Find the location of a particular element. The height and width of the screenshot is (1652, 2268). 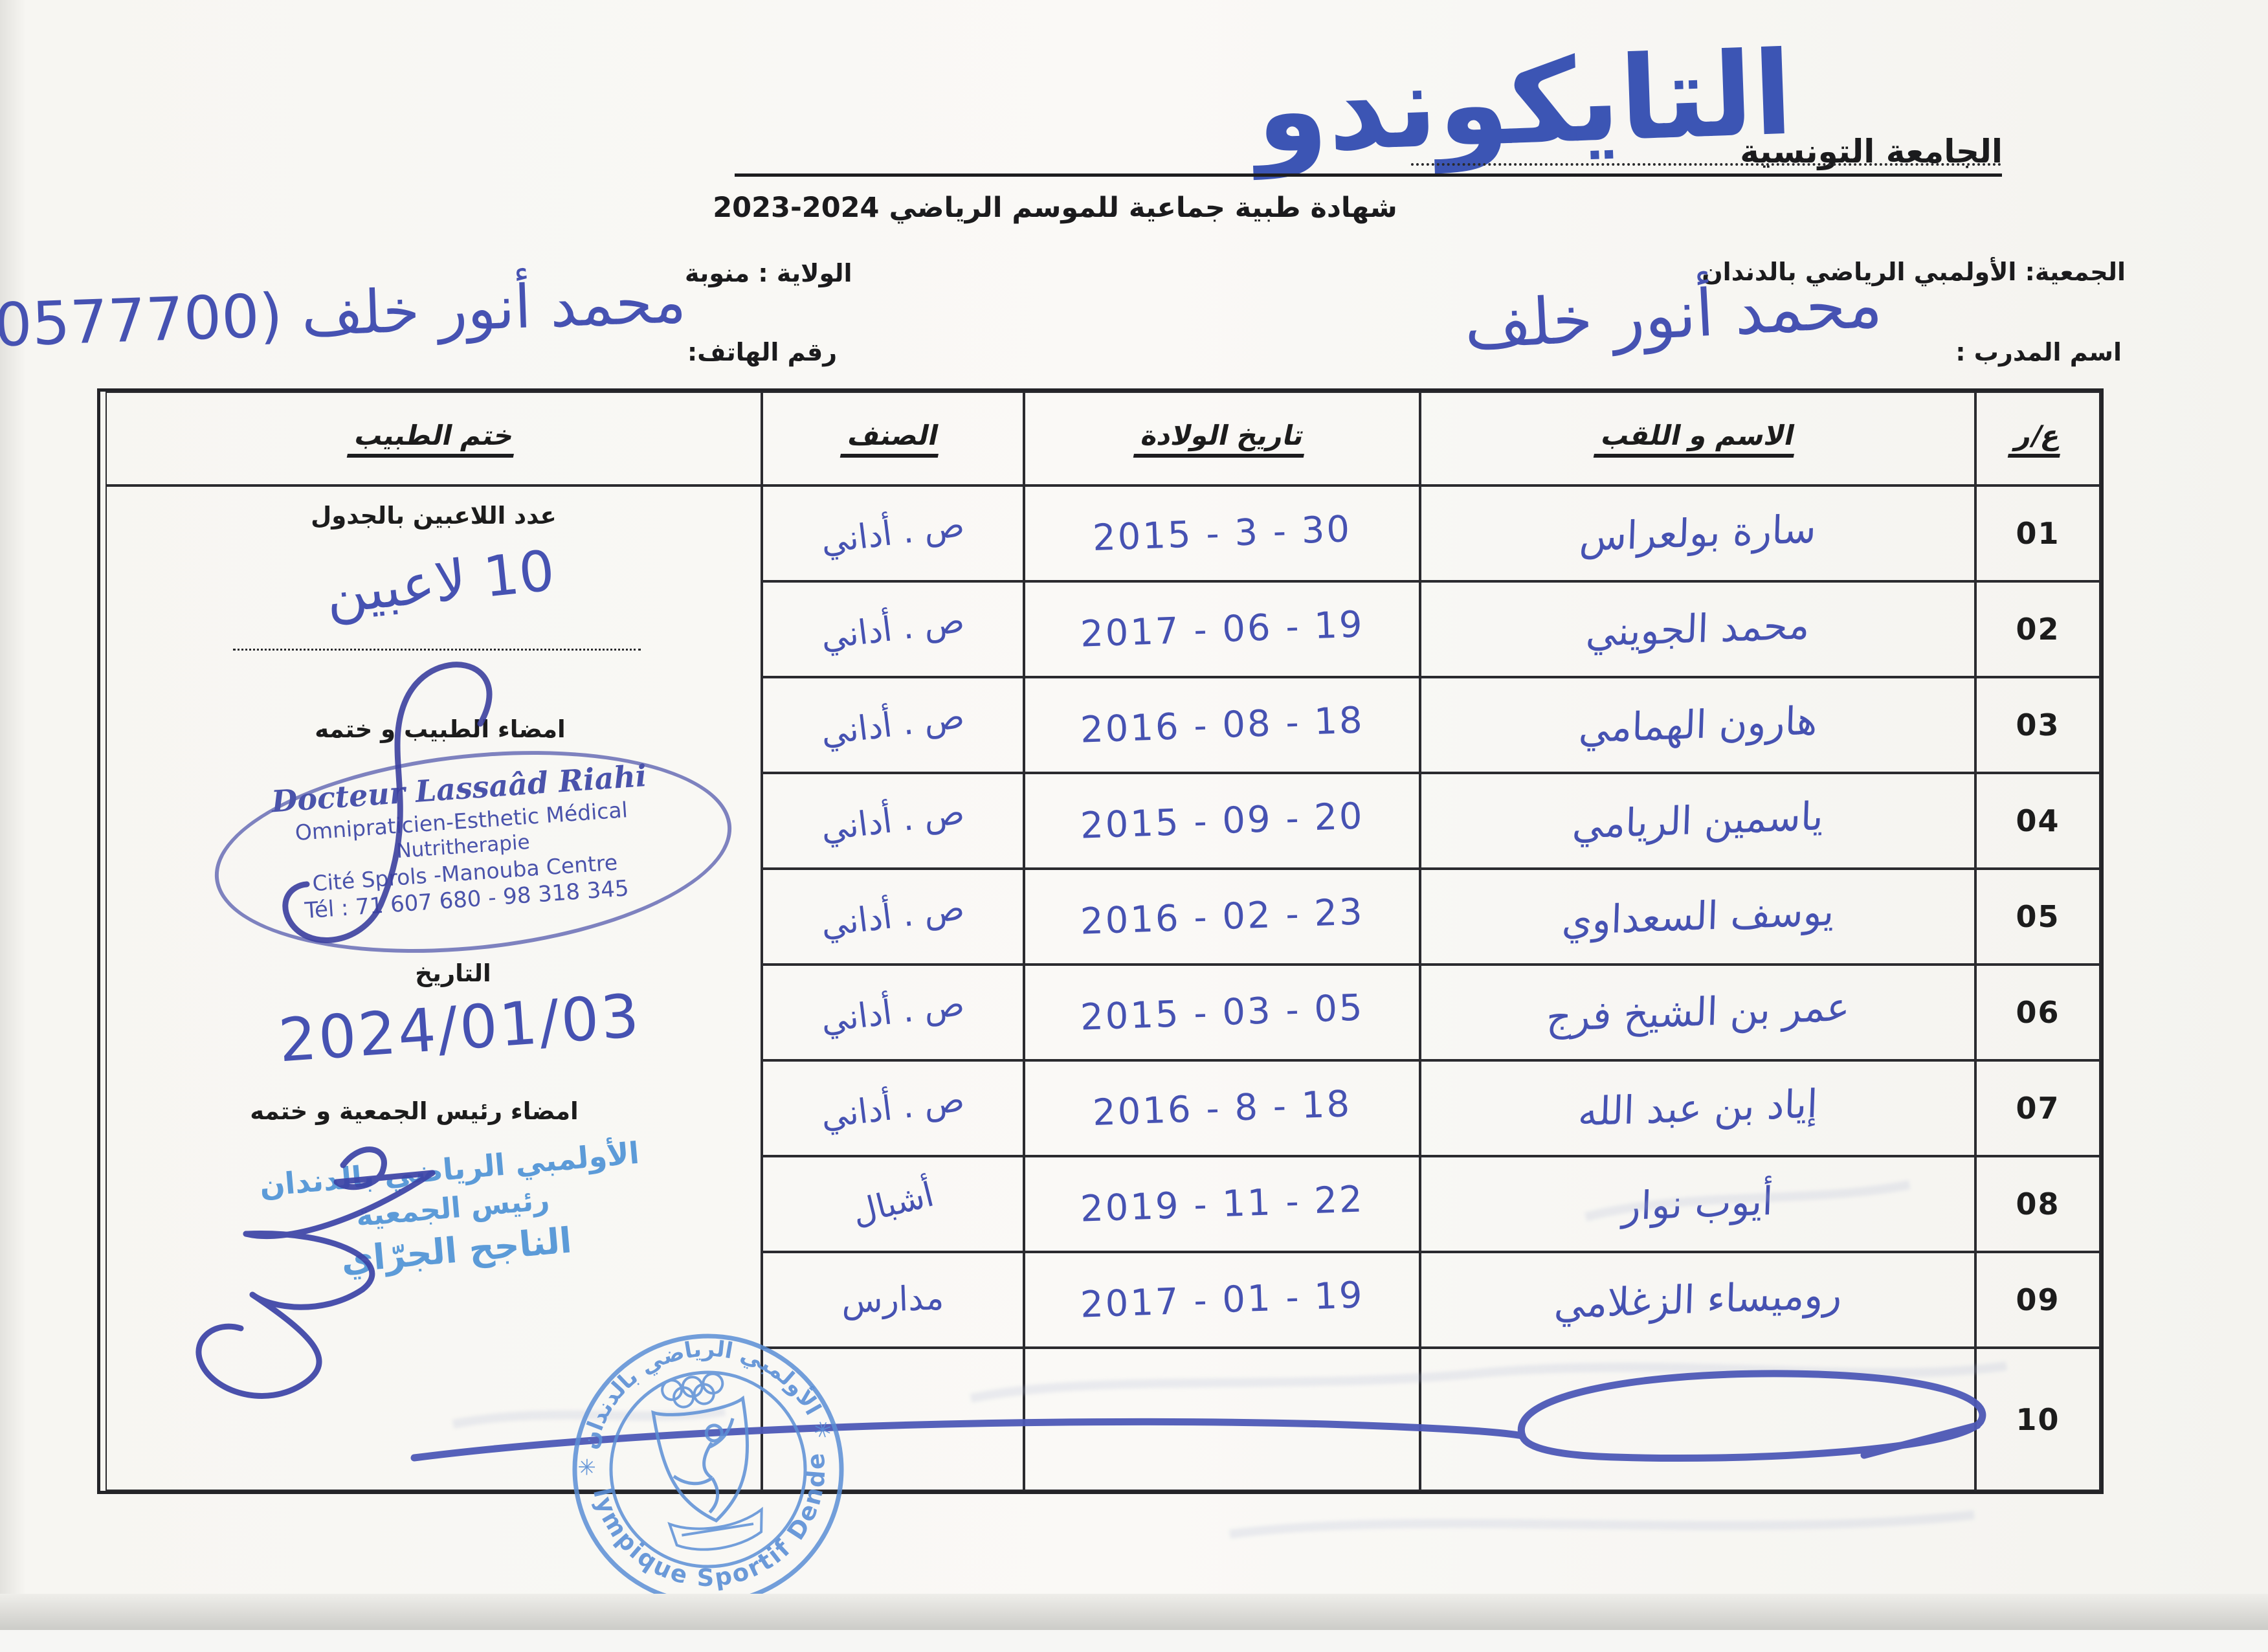

player-birthdate: 2017 - 01 - 19 is located at coordinates (1222, 1300).